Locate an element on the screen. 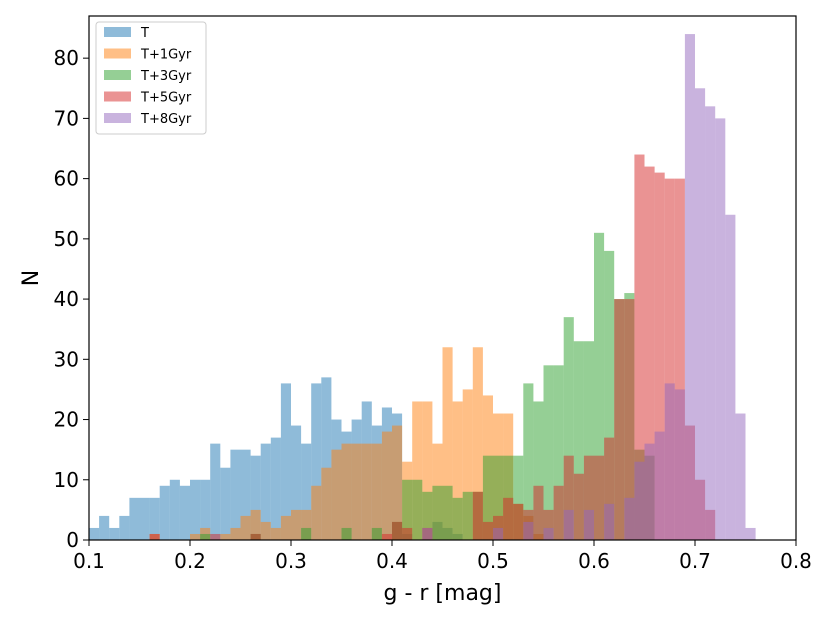 The height and width of the screenshot is (623, 830). y-tick-label: 60 is located at coordinates (66, 179).